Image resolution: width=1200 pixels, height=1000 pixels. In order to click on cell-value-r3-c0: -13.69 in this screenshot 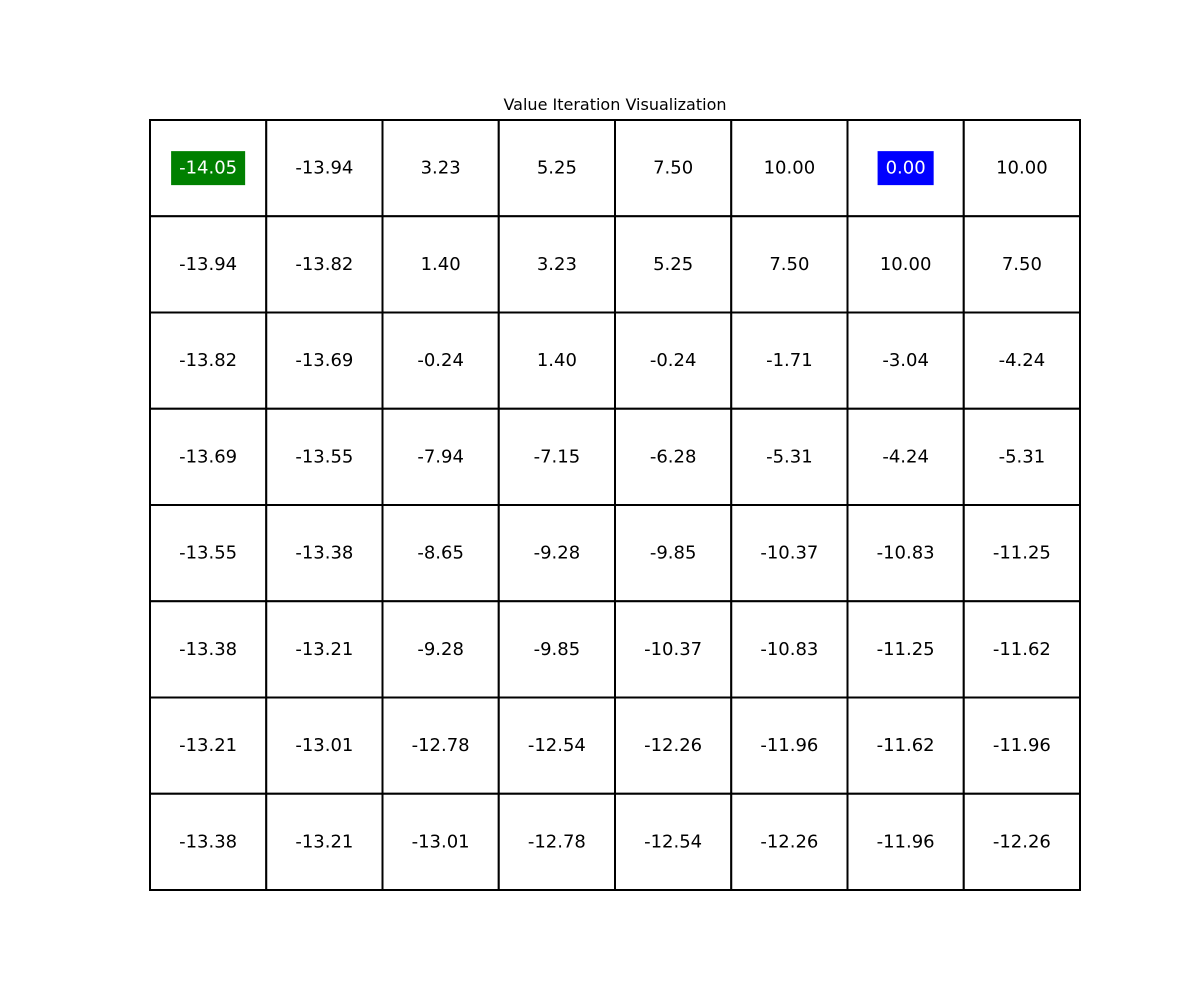, I will do `click(208, 456)`.